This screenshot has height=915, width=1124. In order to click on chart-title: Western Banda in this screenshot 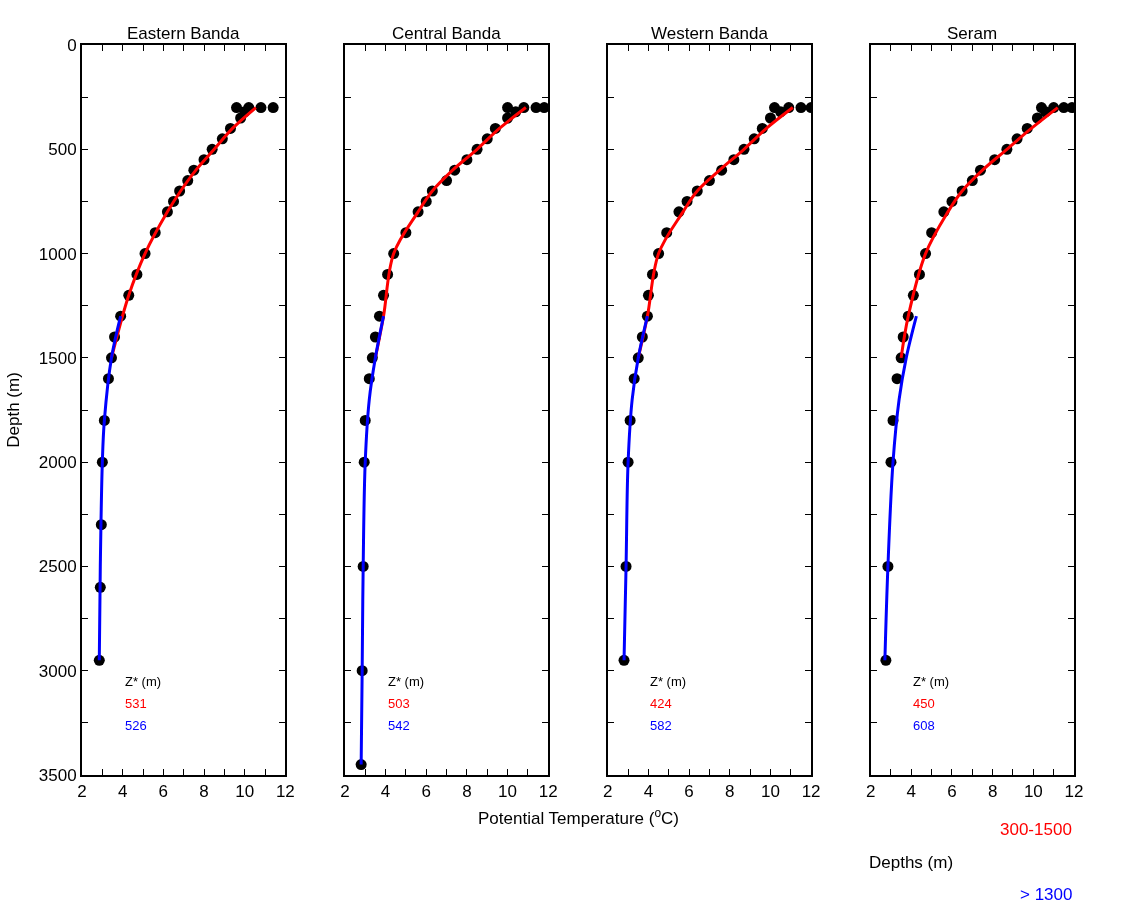, I will do `click(710, 33)`.